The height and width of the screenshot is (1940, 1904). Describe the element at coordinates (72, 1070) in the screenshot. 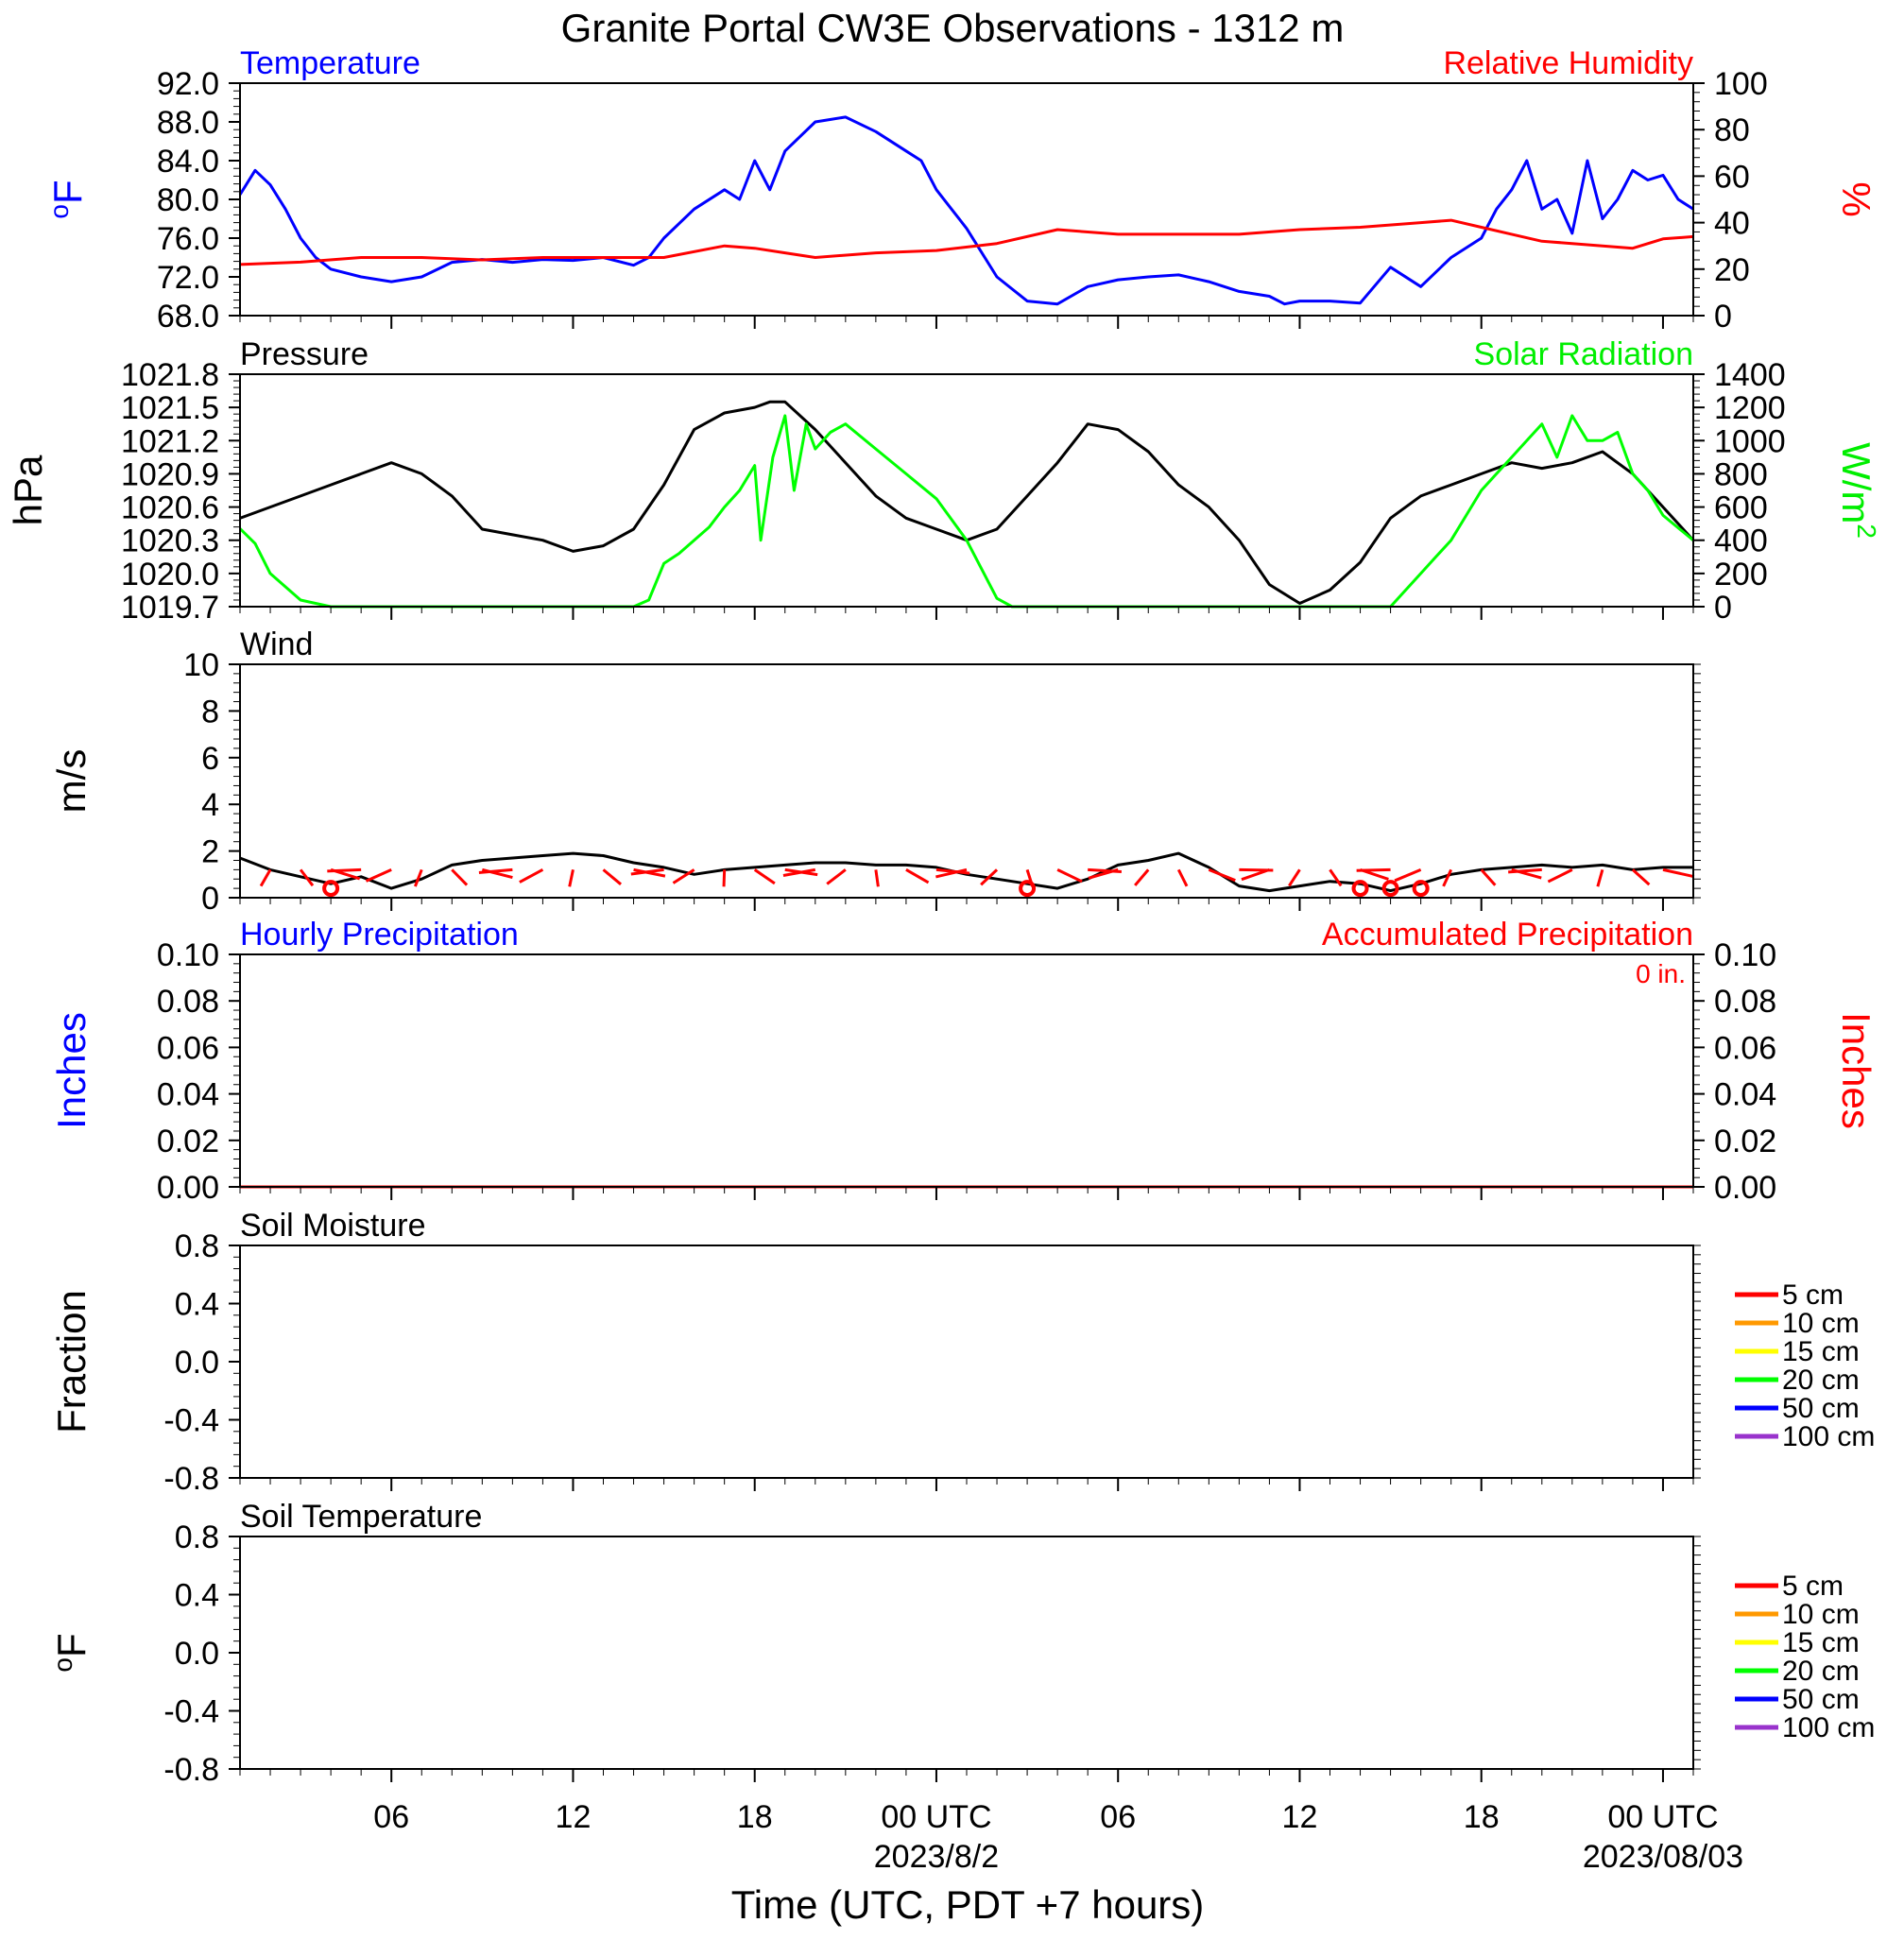

I see `hourly-precip-units: Inches` at that location.